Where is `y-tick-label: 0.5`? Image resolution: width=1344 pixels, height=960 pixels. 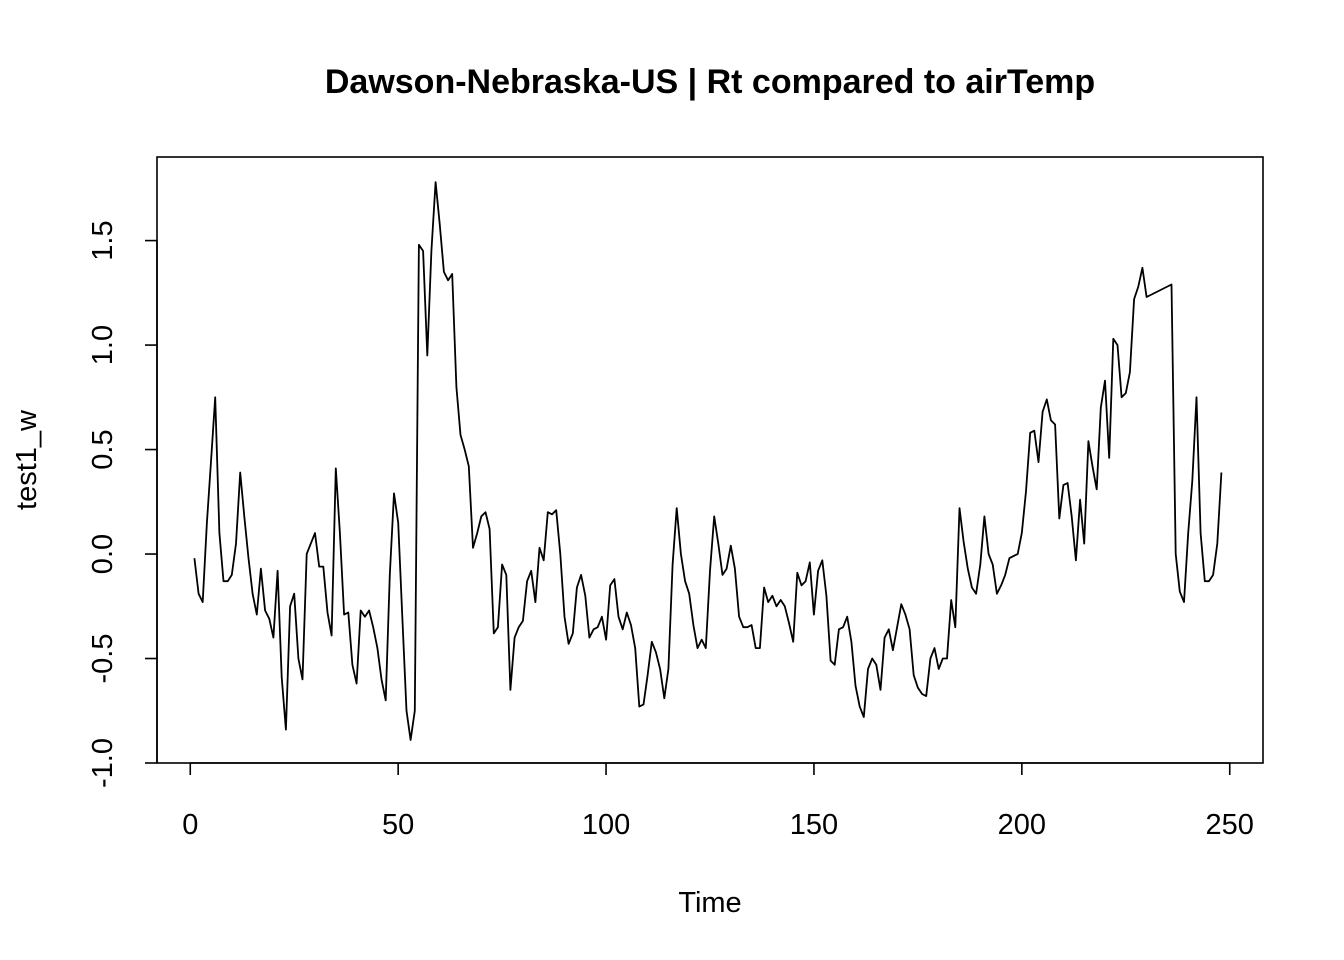 y-tick-label: 0.5 is located at coordinates (103, 449).